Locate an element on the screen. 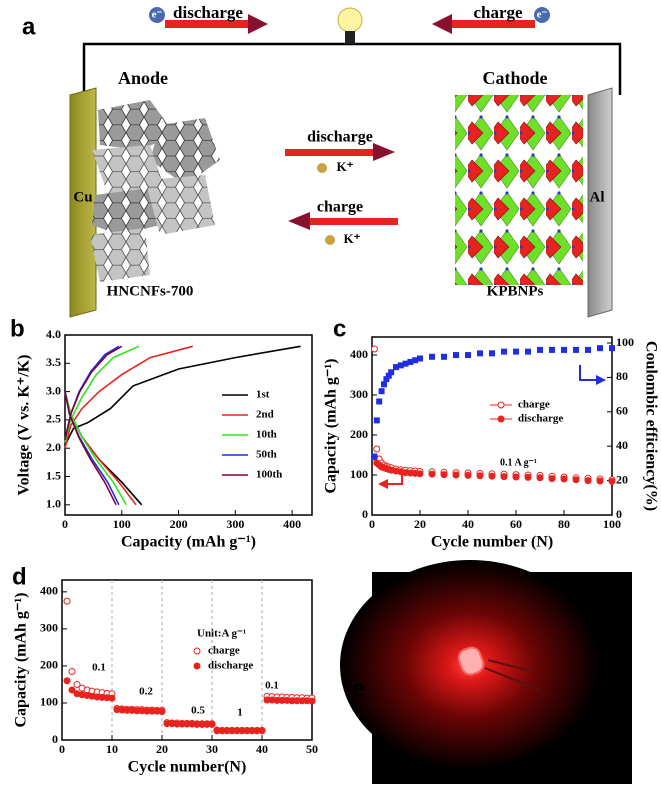 This screenshot has height=794, width=661. label: Cathode is located at coordinates (514, 78).